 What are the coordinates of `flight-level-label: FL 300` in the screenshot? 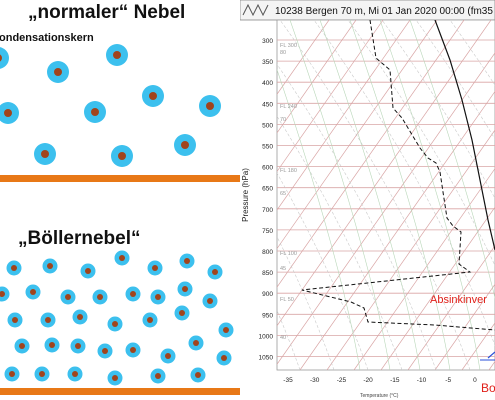 It's located at (288, 46).